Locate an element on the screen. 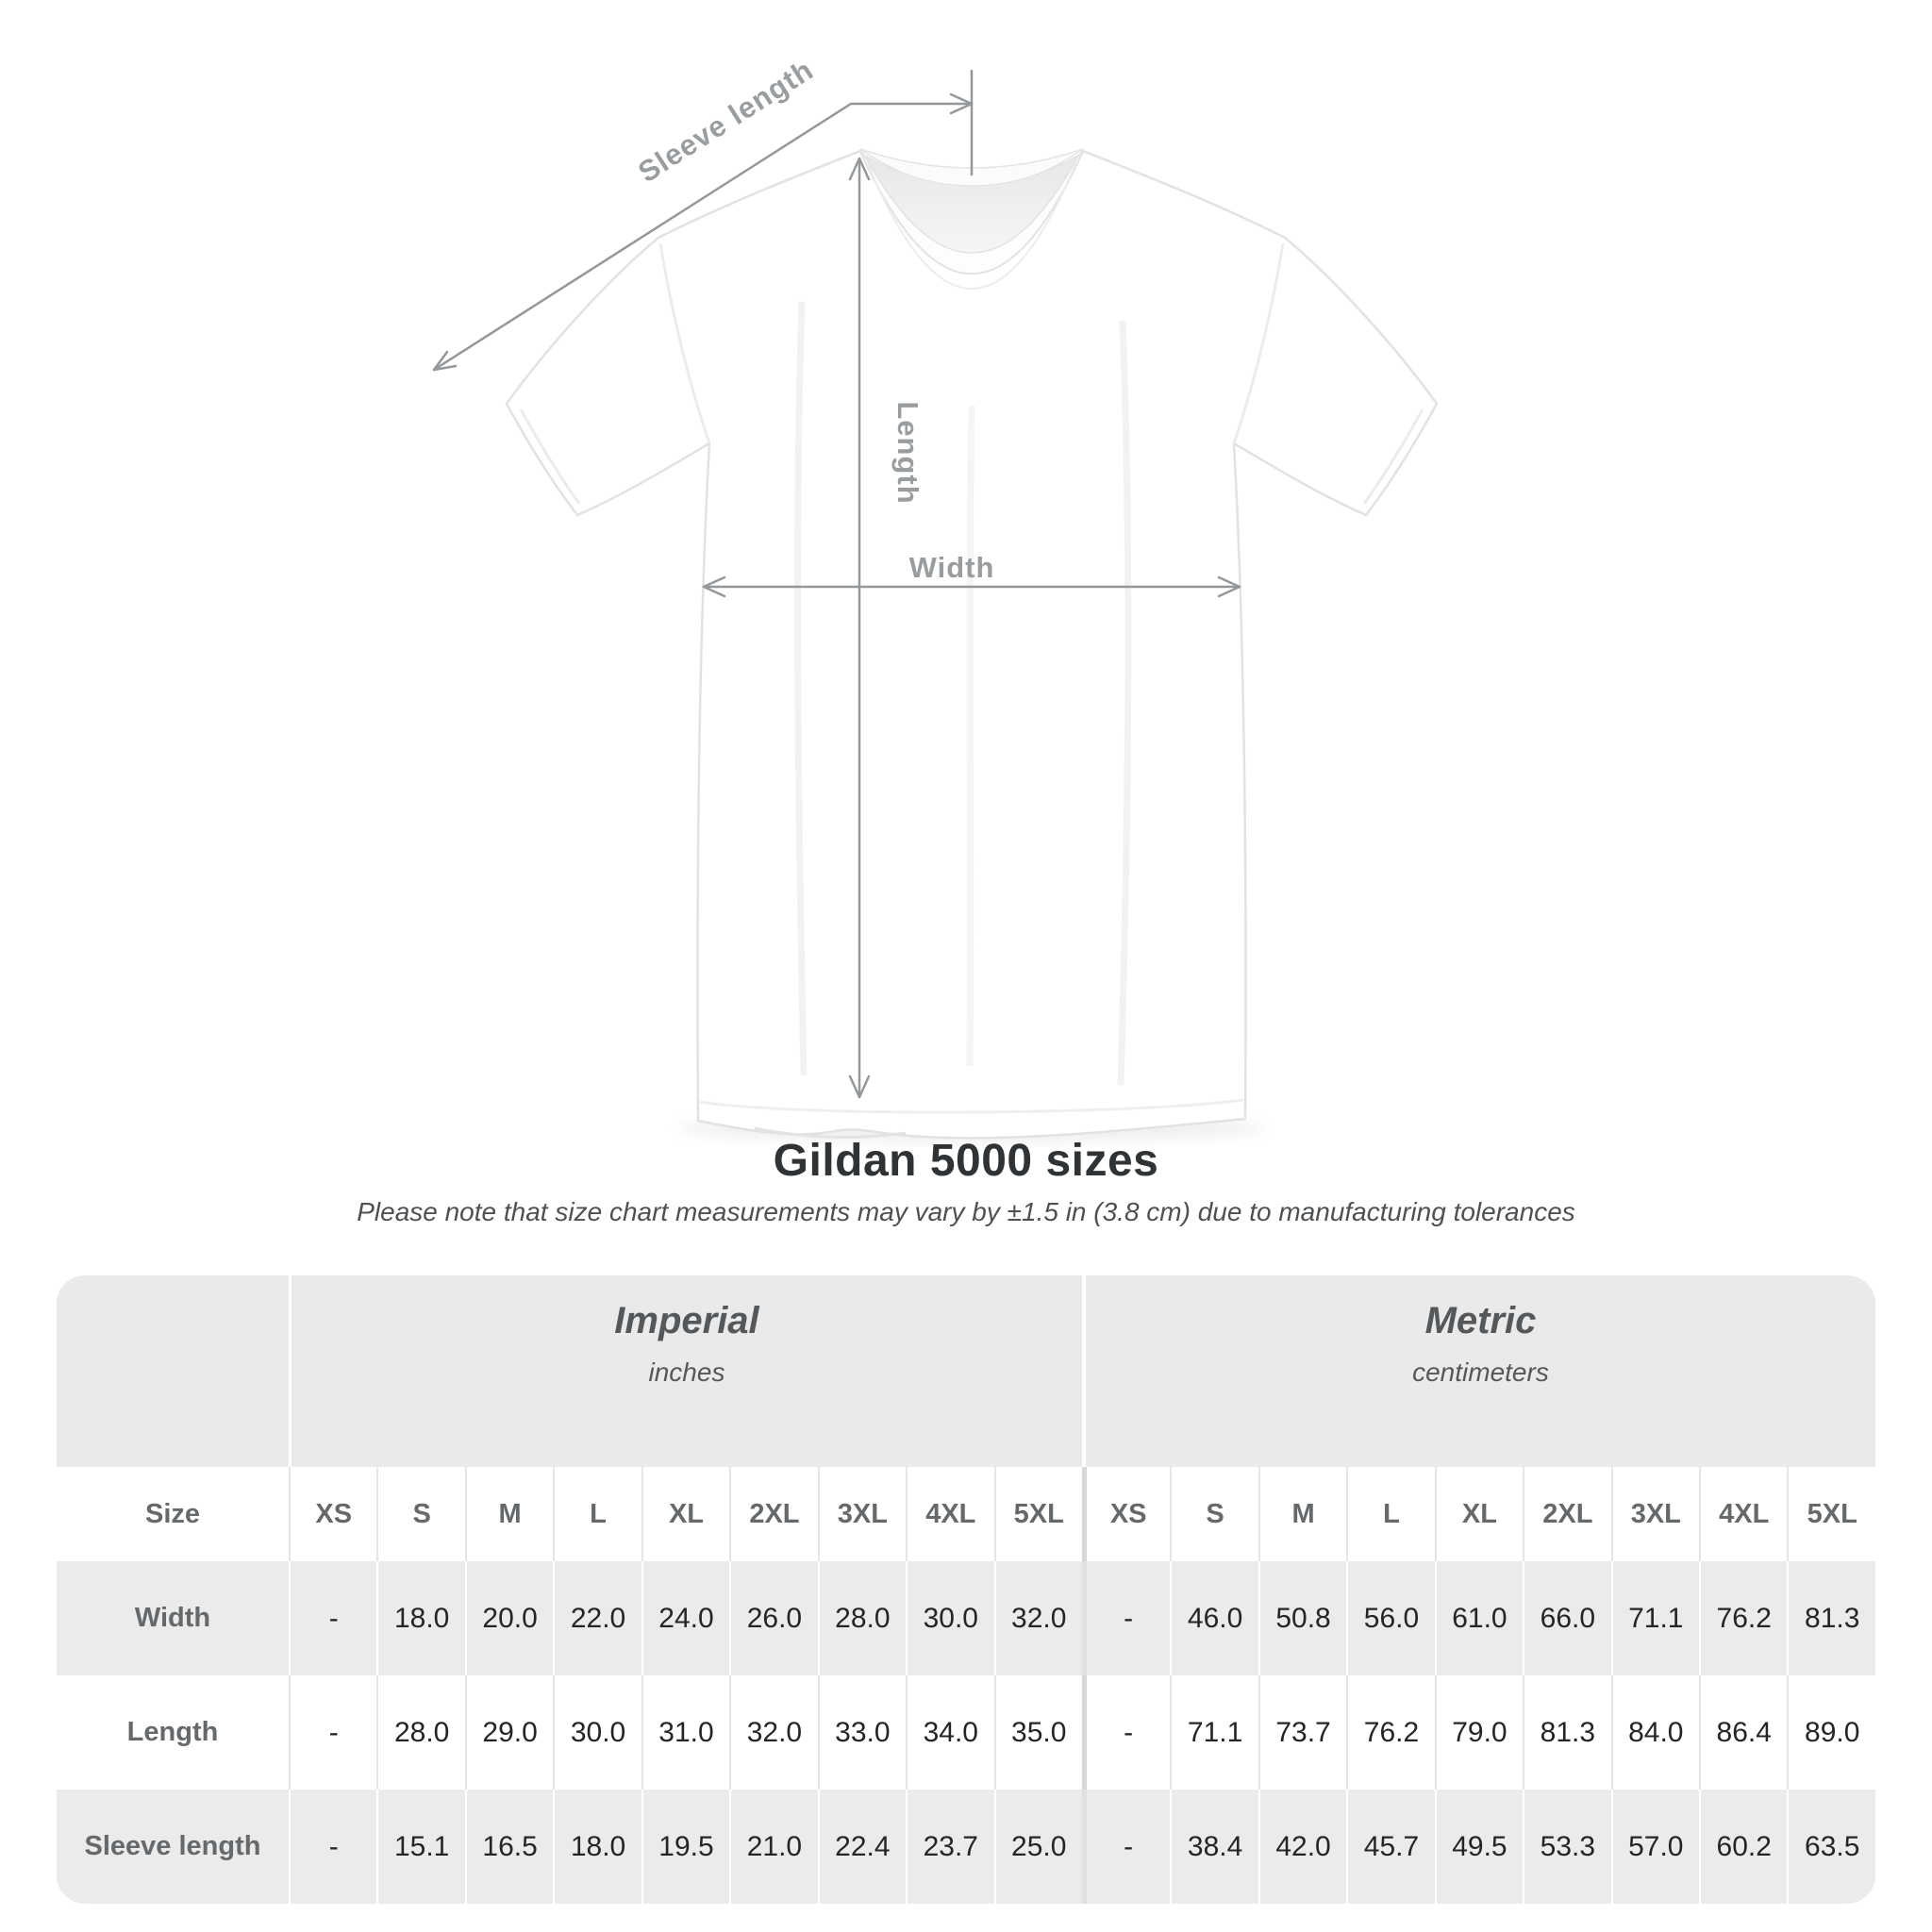  value-cell: 21.0 is located at coordinates (773, 1847).